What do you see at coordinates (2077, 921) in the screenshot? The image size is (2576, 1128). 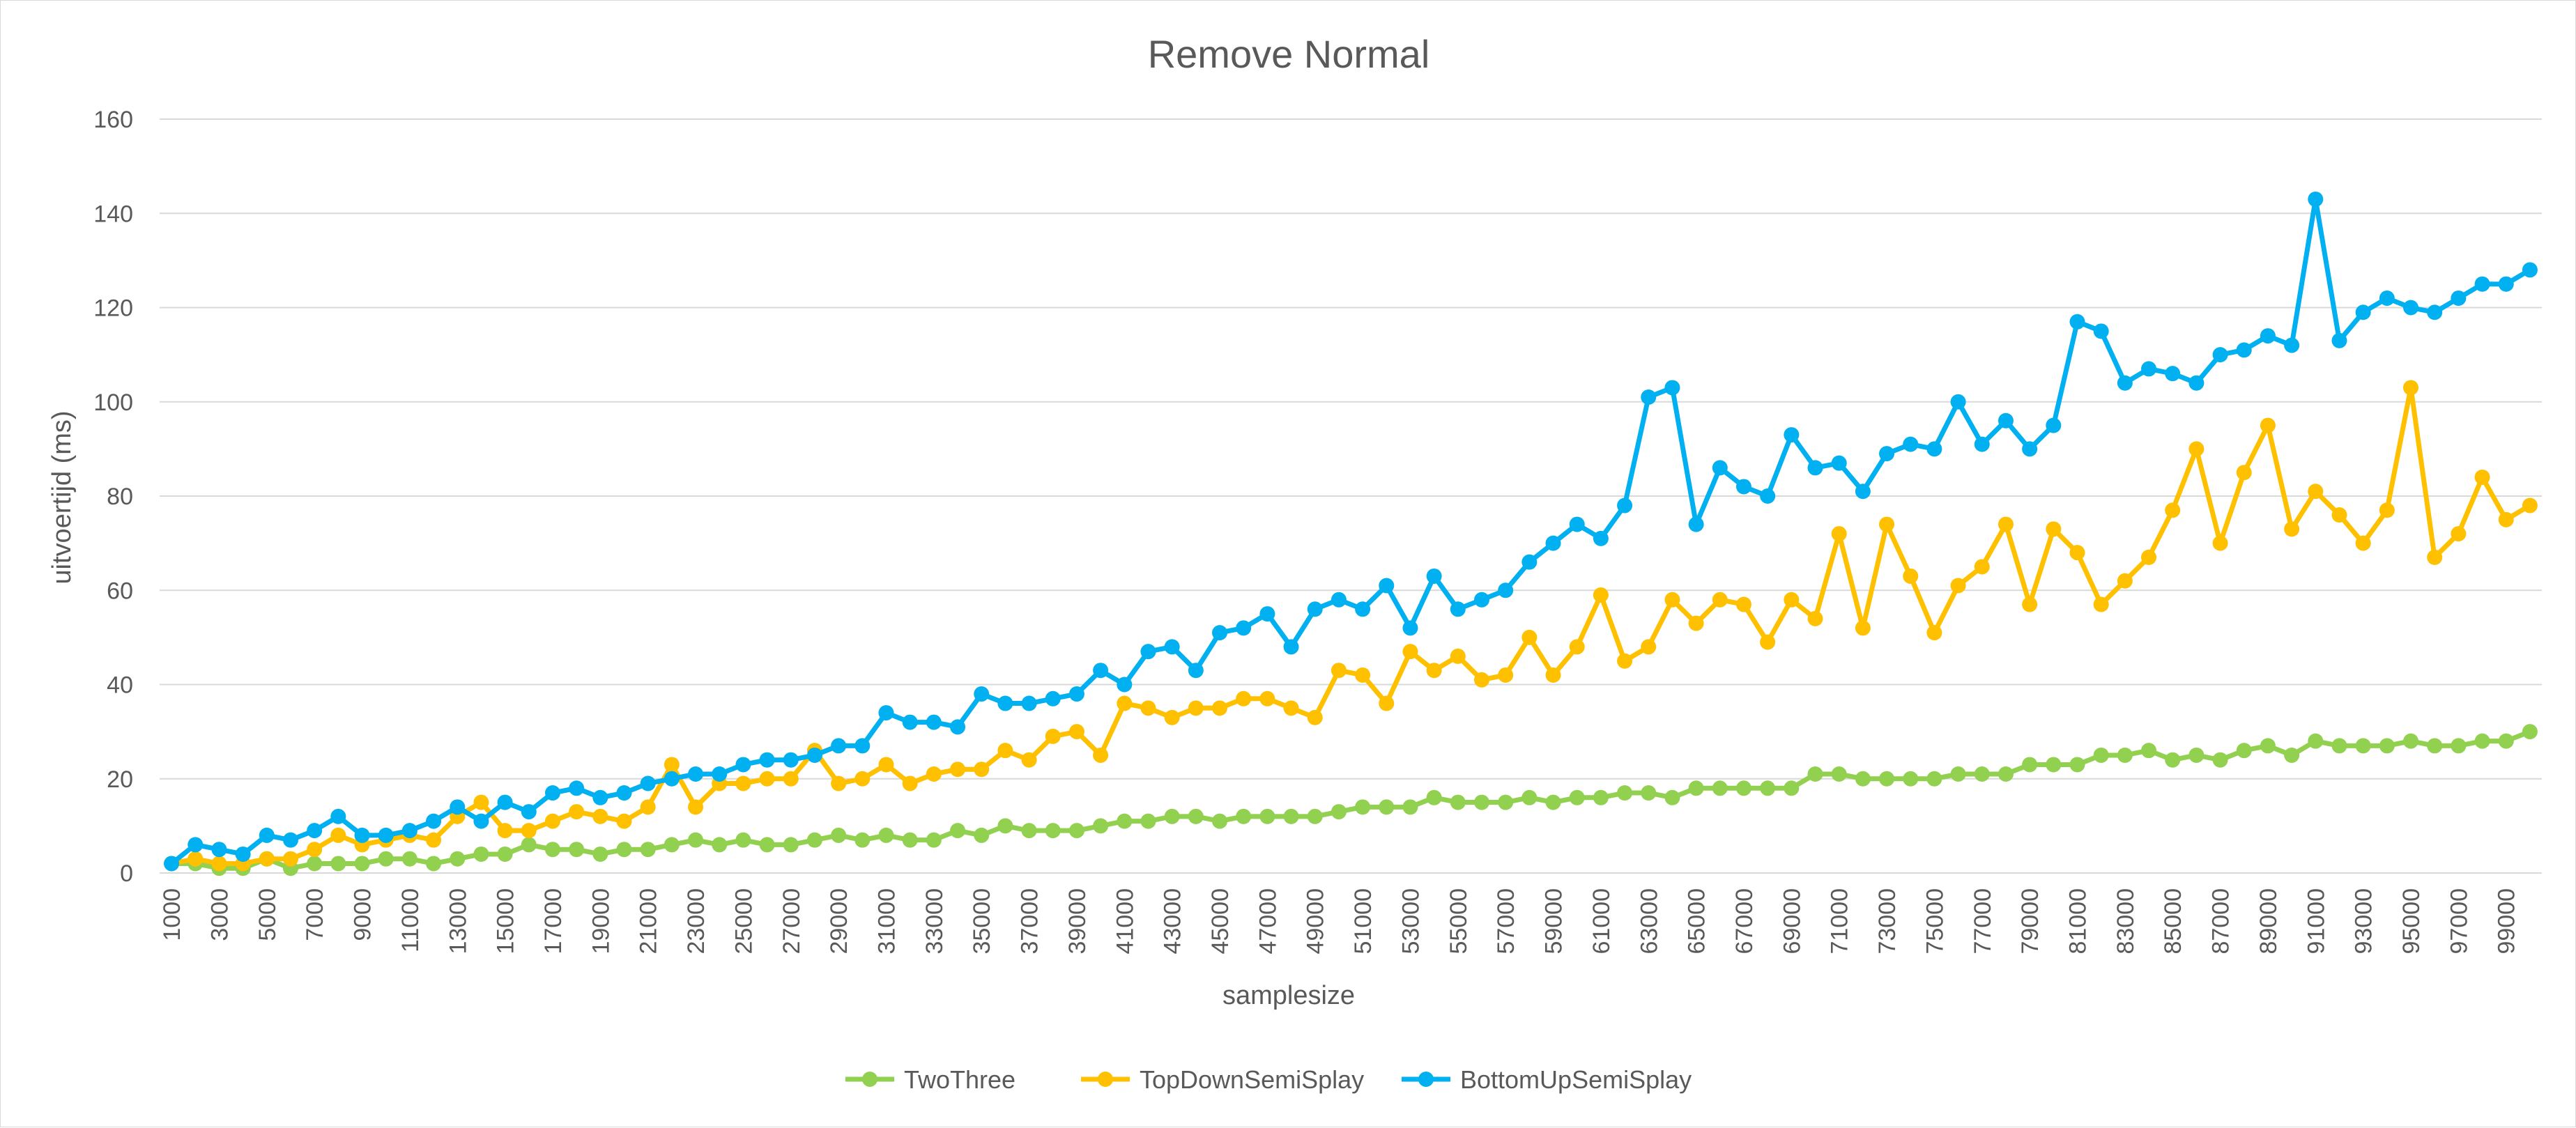 I see `x-tick-label: 81000` at bounding box center [2077, 921].